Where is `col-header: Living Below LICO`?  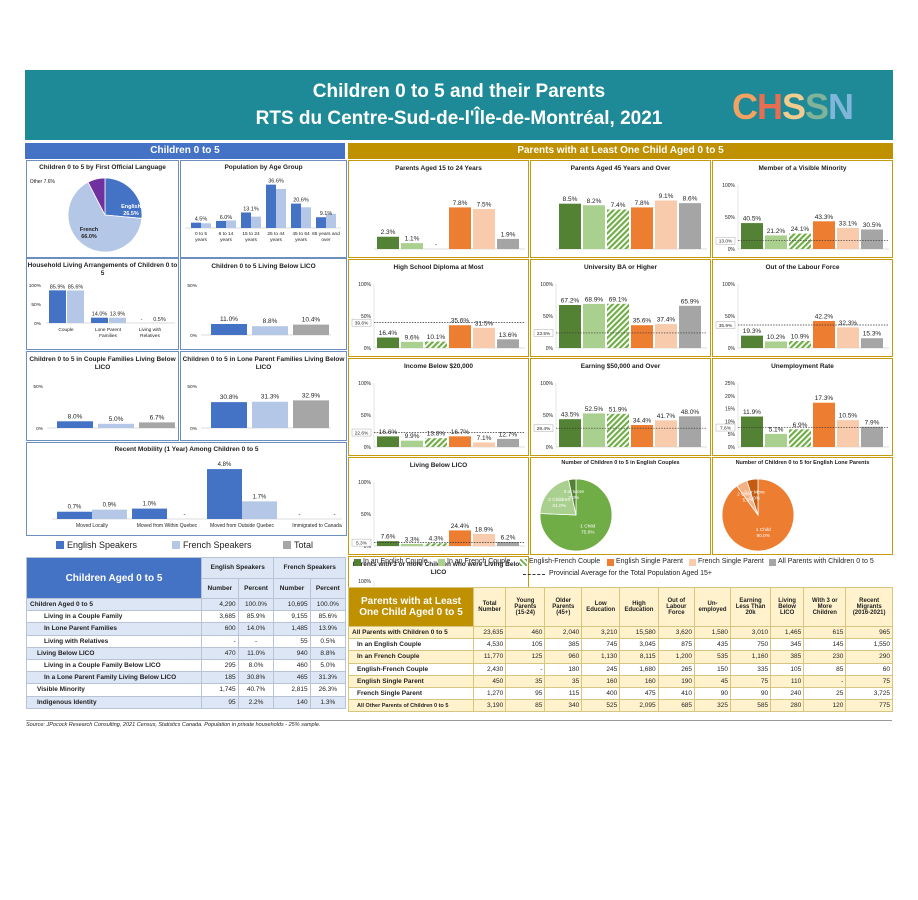
col-header: Living Below LICO is located at coordinates (787, 607).